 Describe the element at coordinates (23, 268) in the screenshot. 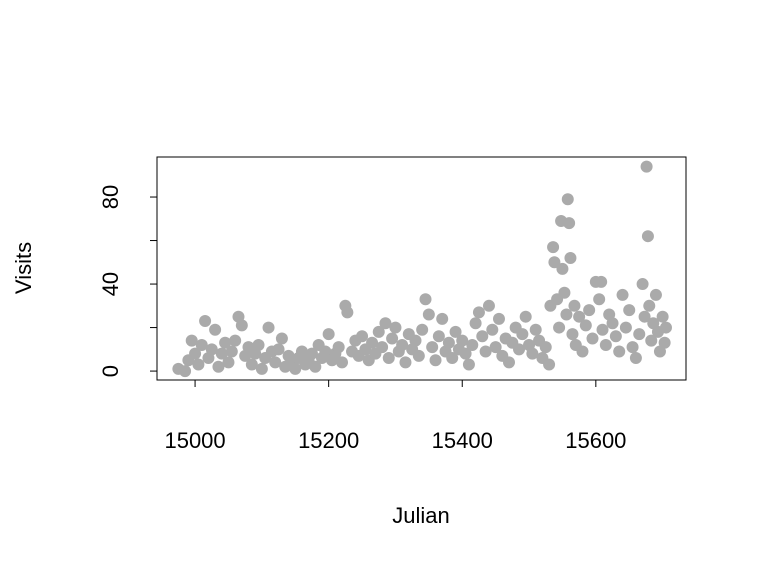

I see `y-axis-title: Visits` at that location.